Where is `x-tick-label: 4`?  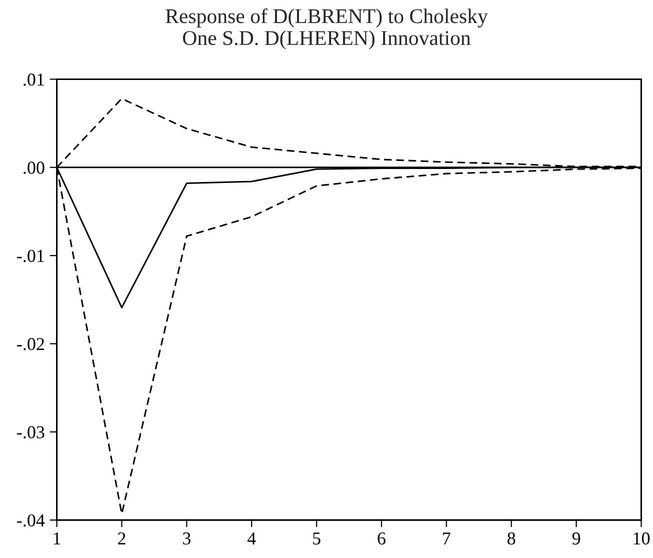 x-tick-label: 4 is located at coordinates (251, 538).